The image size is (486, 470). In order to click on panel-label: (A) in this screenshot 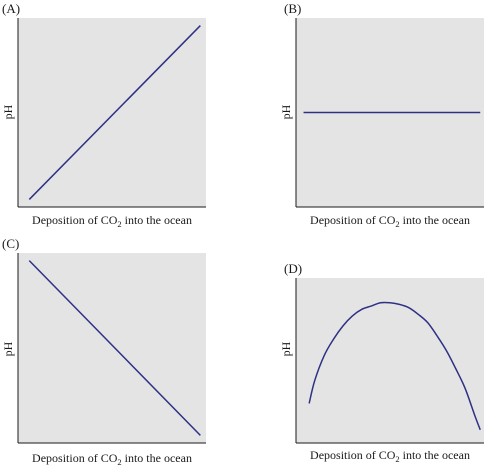, I will do `click(11, 8)`.